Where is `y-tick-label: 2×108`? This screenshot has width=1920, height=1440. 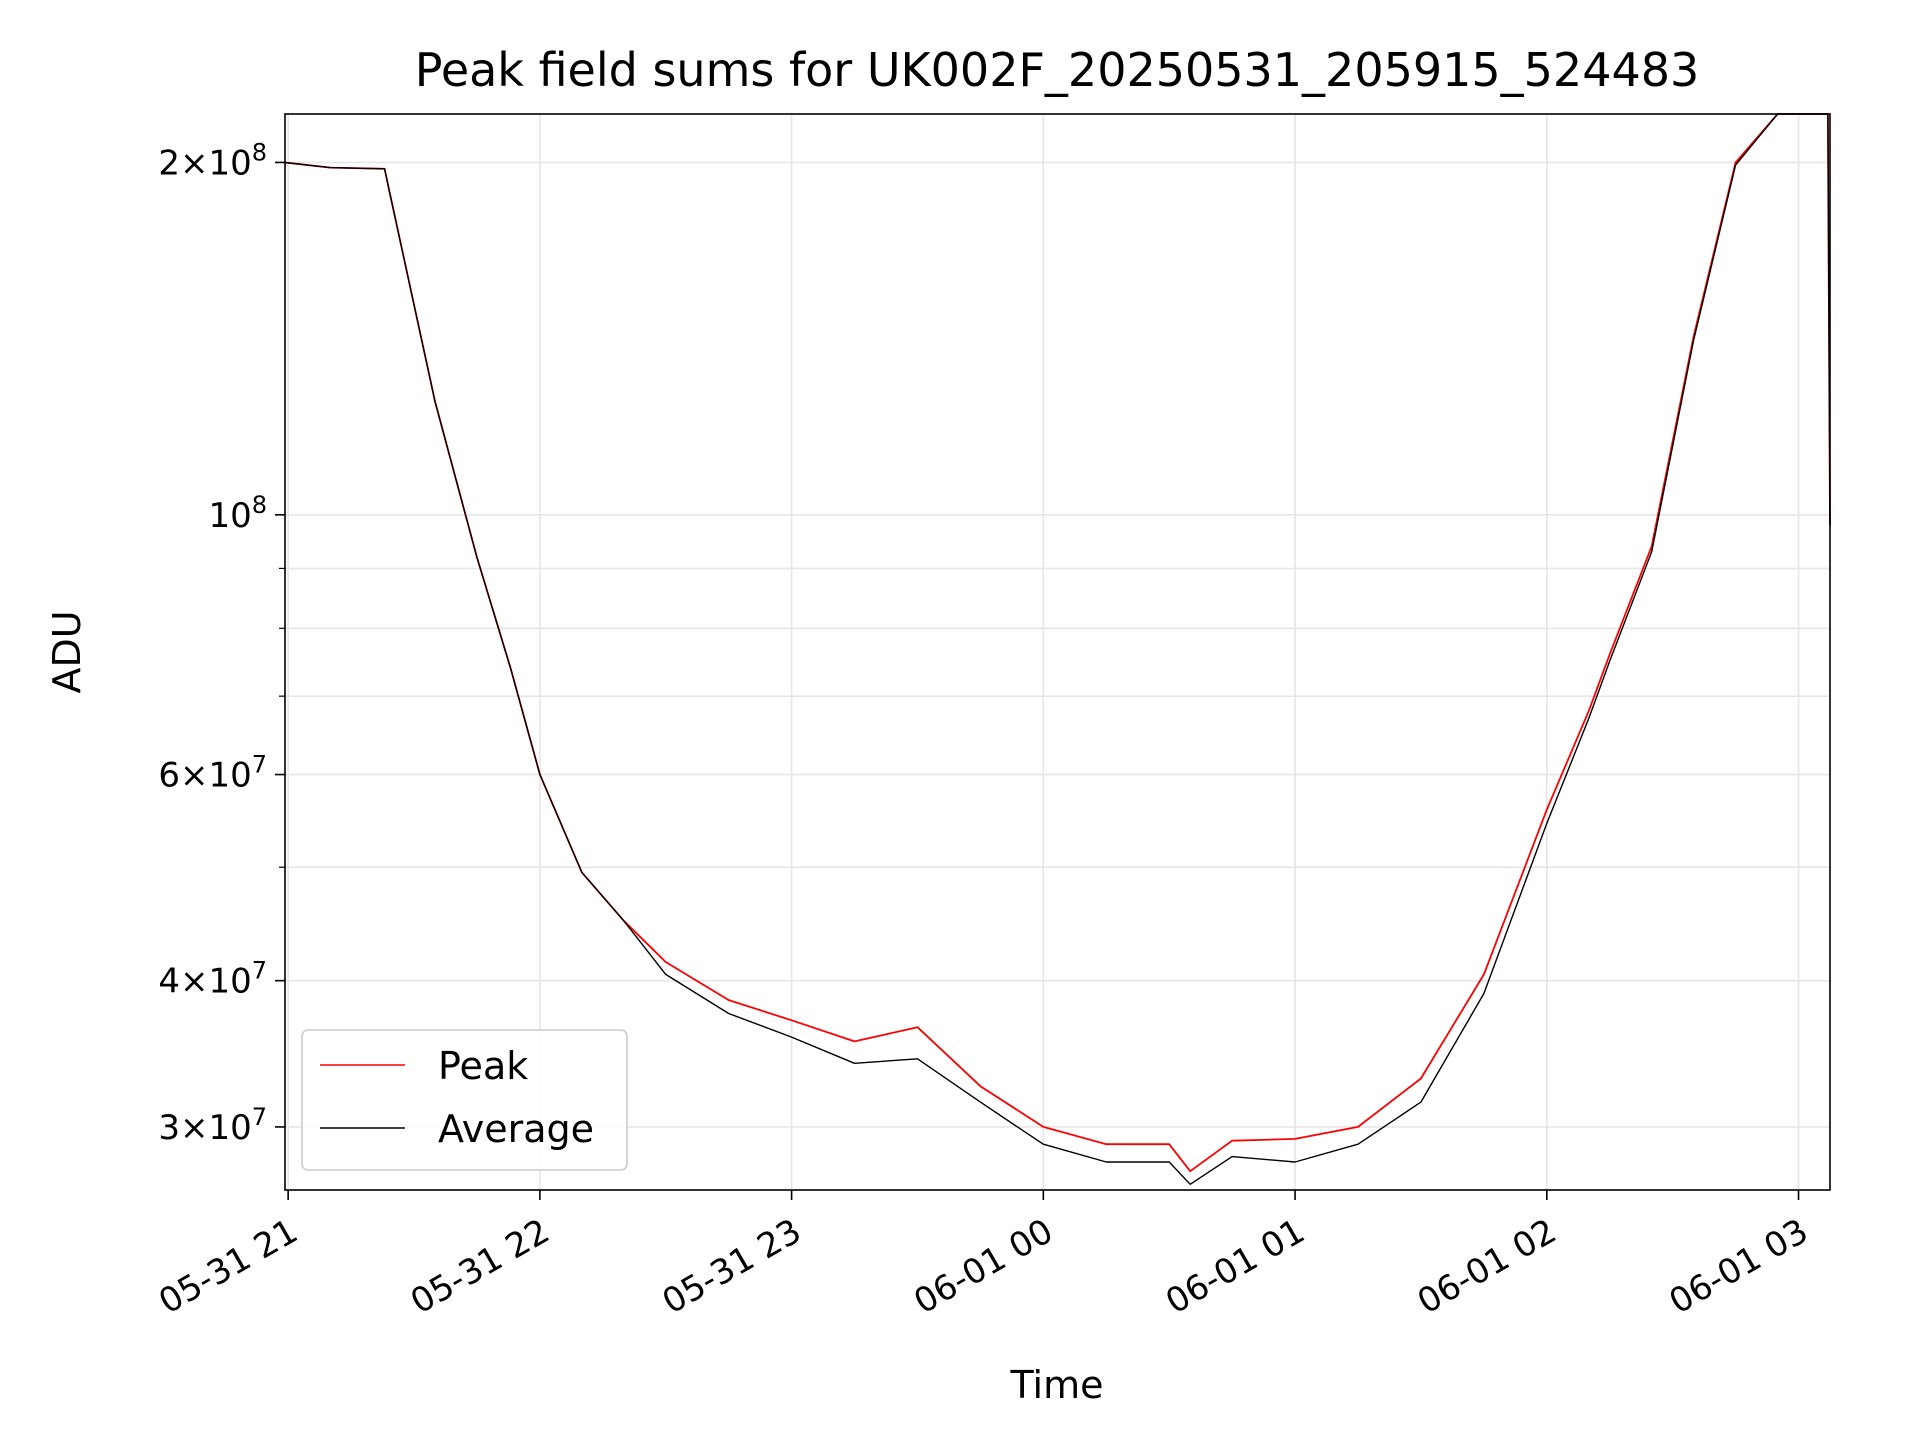
y-tick-label: 2×108 is located at coordinates (212, 160).